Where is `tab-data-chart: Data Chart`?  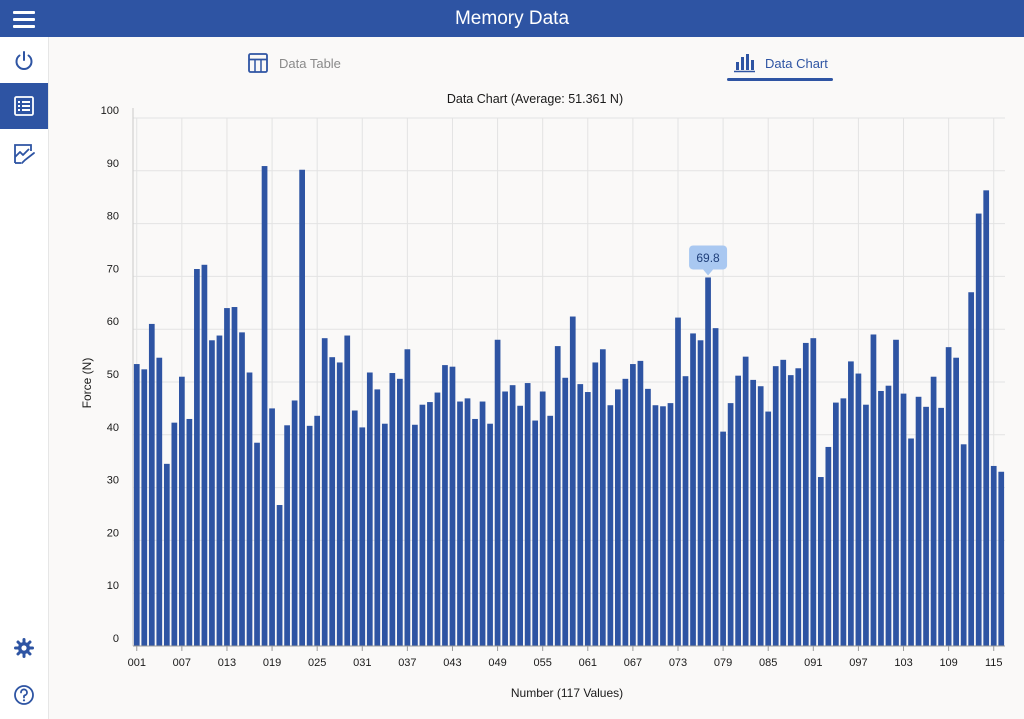
tab-data-chart: Data Chart is located at coordinates (780, 63).